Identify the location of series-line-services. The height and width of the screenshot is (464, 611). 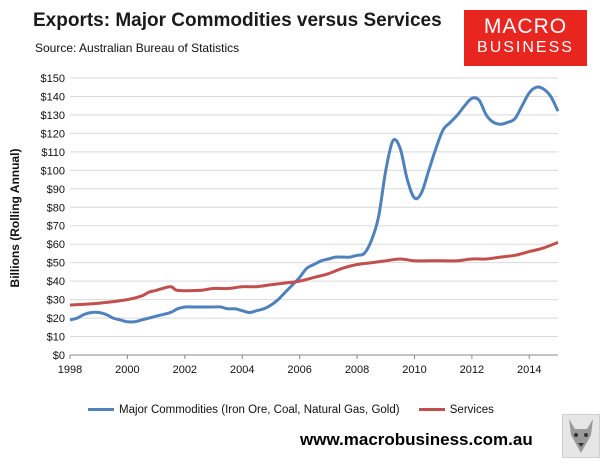
(314, 273).